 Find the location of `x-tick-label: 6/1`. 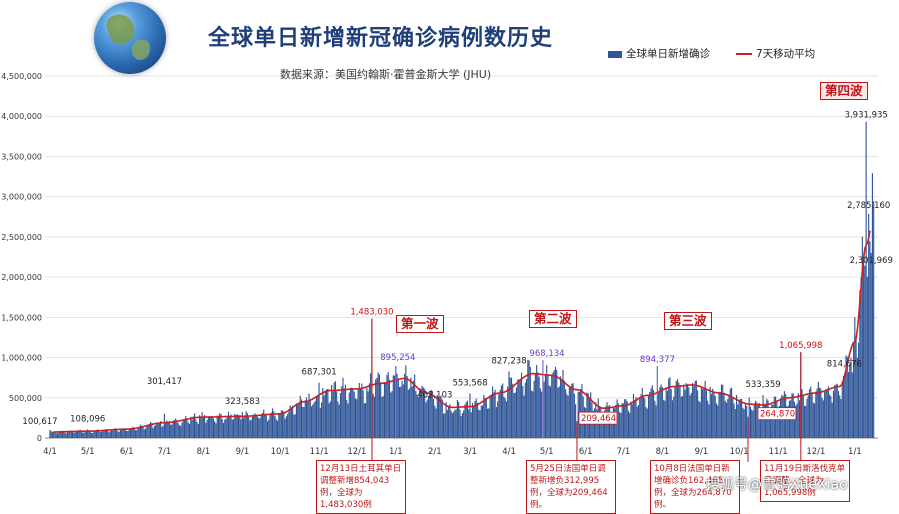

x-tick-label: 6/1 is located at coordinates (127, 452).